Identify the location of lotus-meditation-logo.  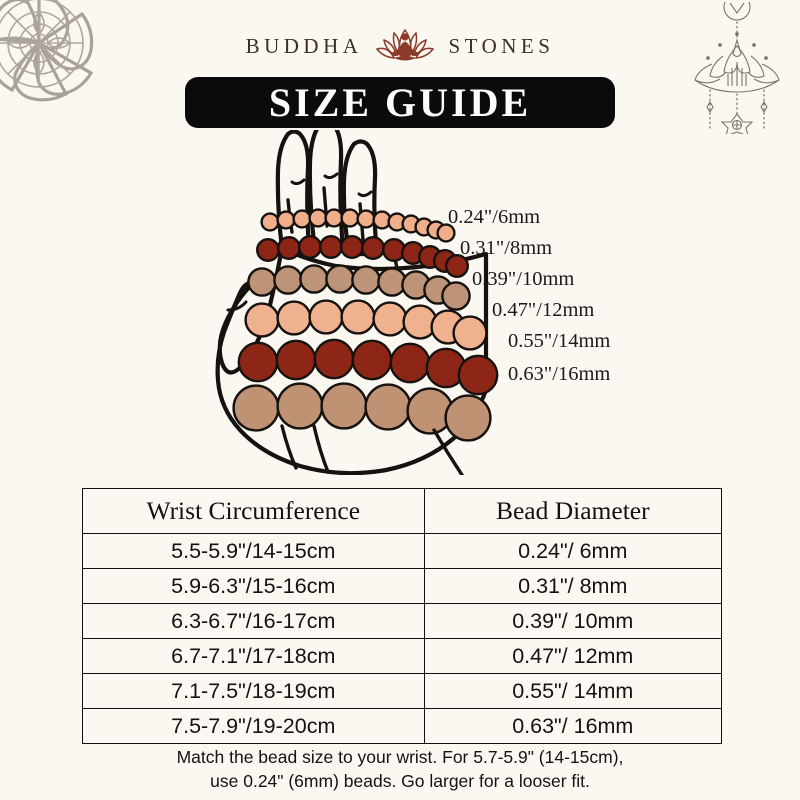
(405, 45).